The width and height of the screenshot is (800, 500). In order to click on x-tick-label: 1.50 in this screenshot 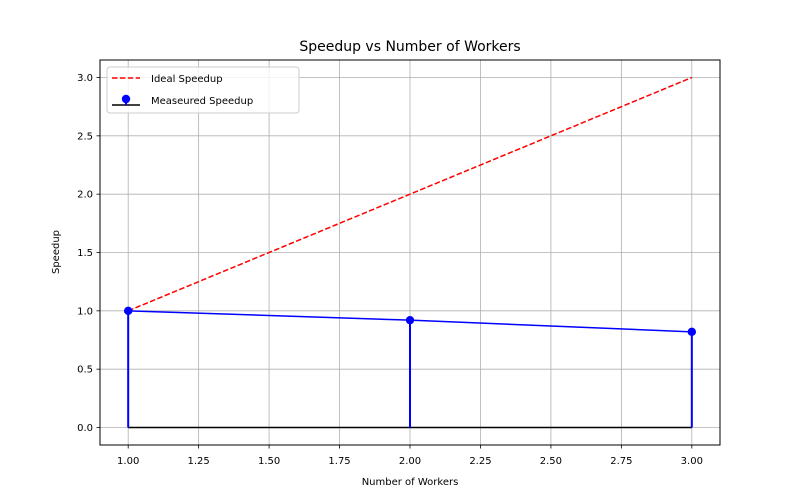, I will do `click(269, 461)`.